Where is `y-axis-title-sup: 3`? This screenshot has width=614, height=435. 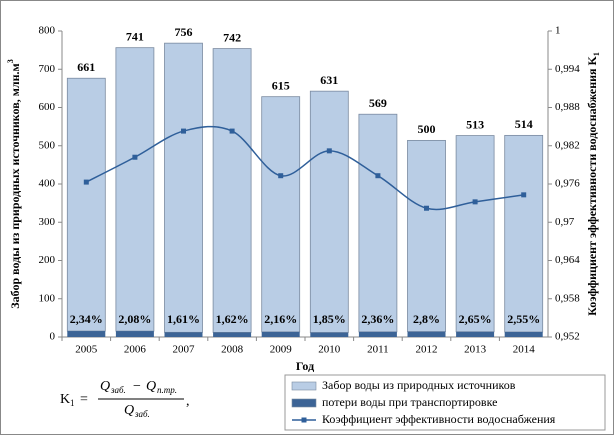 y-axis-title-sup: 3 is located at coordinates (10, 61).